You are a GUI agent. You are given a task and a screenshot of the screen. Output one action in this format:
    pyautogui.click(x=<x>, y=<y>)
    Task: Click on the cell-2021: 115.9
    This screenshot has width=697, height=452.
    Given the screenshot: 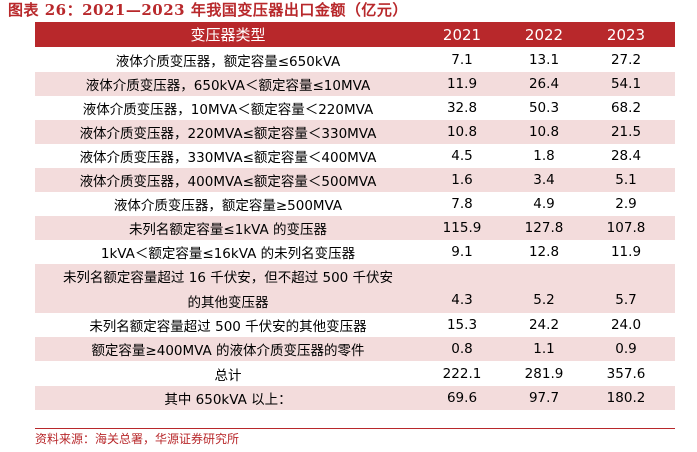 What is the action you would take?
    pyautogui.click(x=462, y=228)
    